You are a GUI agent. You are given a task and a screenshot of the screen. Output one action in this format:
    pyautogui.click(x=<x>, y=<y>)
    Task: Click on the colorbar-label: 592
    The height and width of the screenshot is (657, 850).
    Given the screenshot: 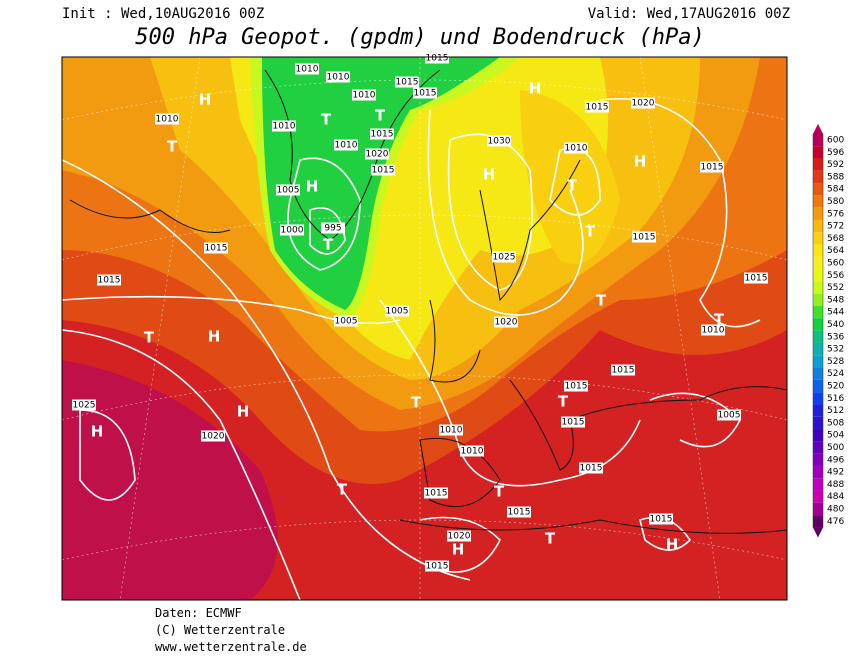 What is the action you would take?
    pyautogui.click(x=835, y=165)
    